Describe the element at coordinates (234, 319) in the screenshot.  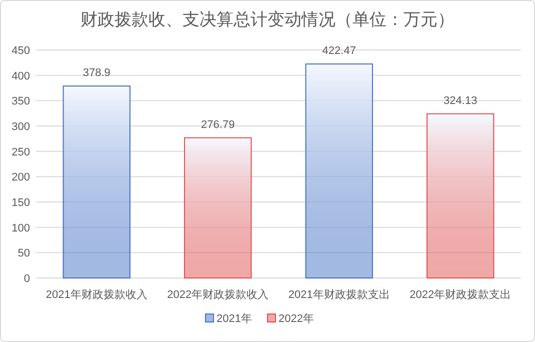
I see `legend-label: 2021年` at that location.